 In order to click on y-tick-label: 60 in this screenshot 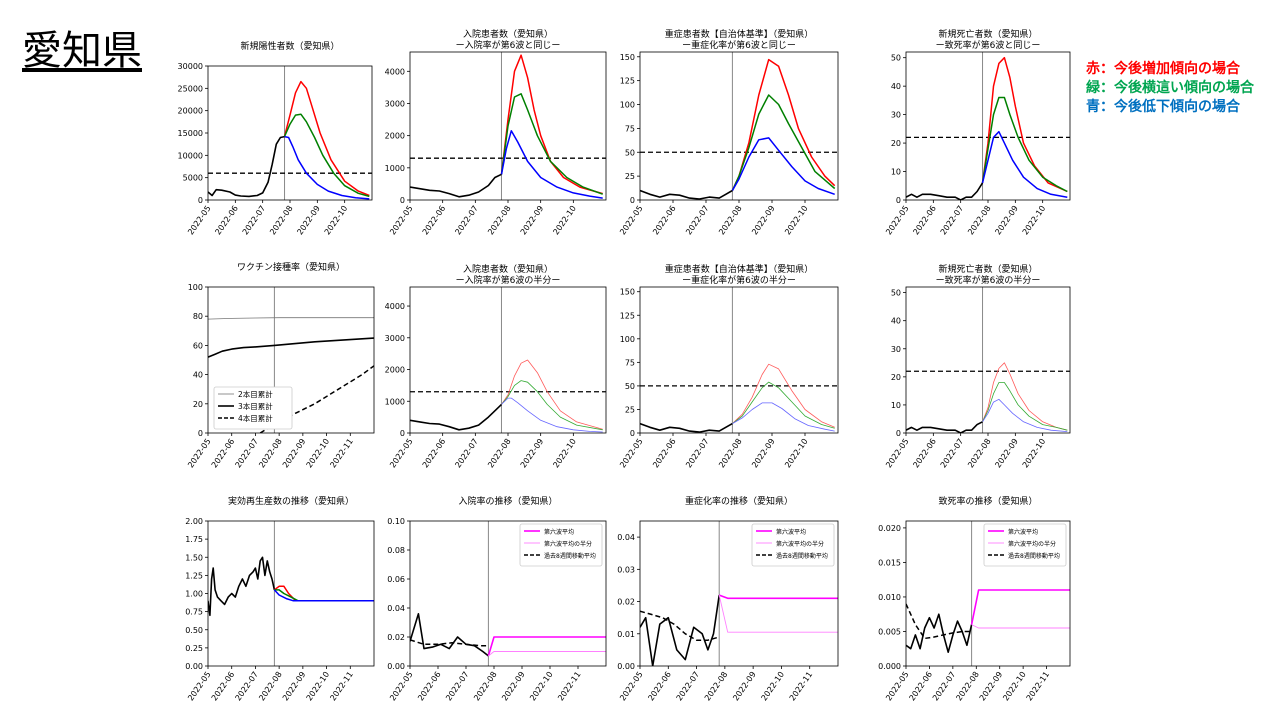, I will do `click(198, 345)`.